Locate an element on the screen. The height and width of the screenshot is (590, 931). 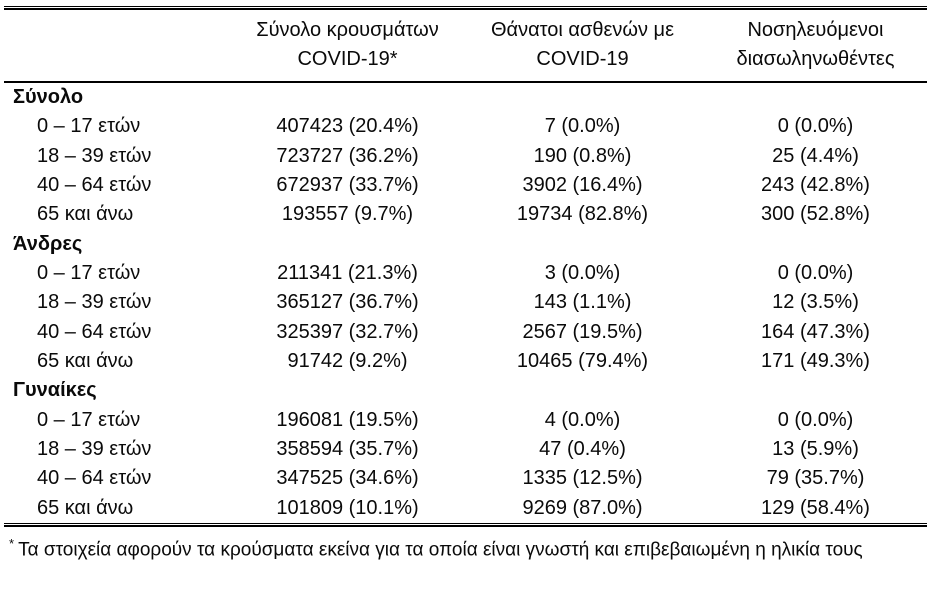
deaths-value: 143 (1.1%) is located at coordinates (582, 302).